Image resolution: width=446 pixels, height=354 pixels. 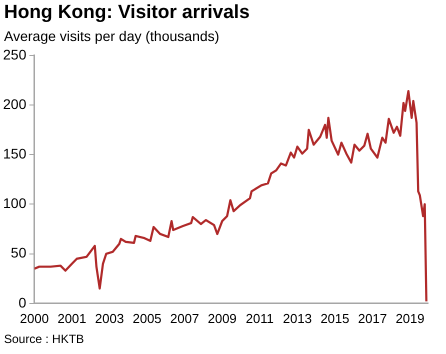 What do you see at coordinates (15, 203) in the screenshot?
I see `y-tick-label: 100` at bounding box center [15, 203].